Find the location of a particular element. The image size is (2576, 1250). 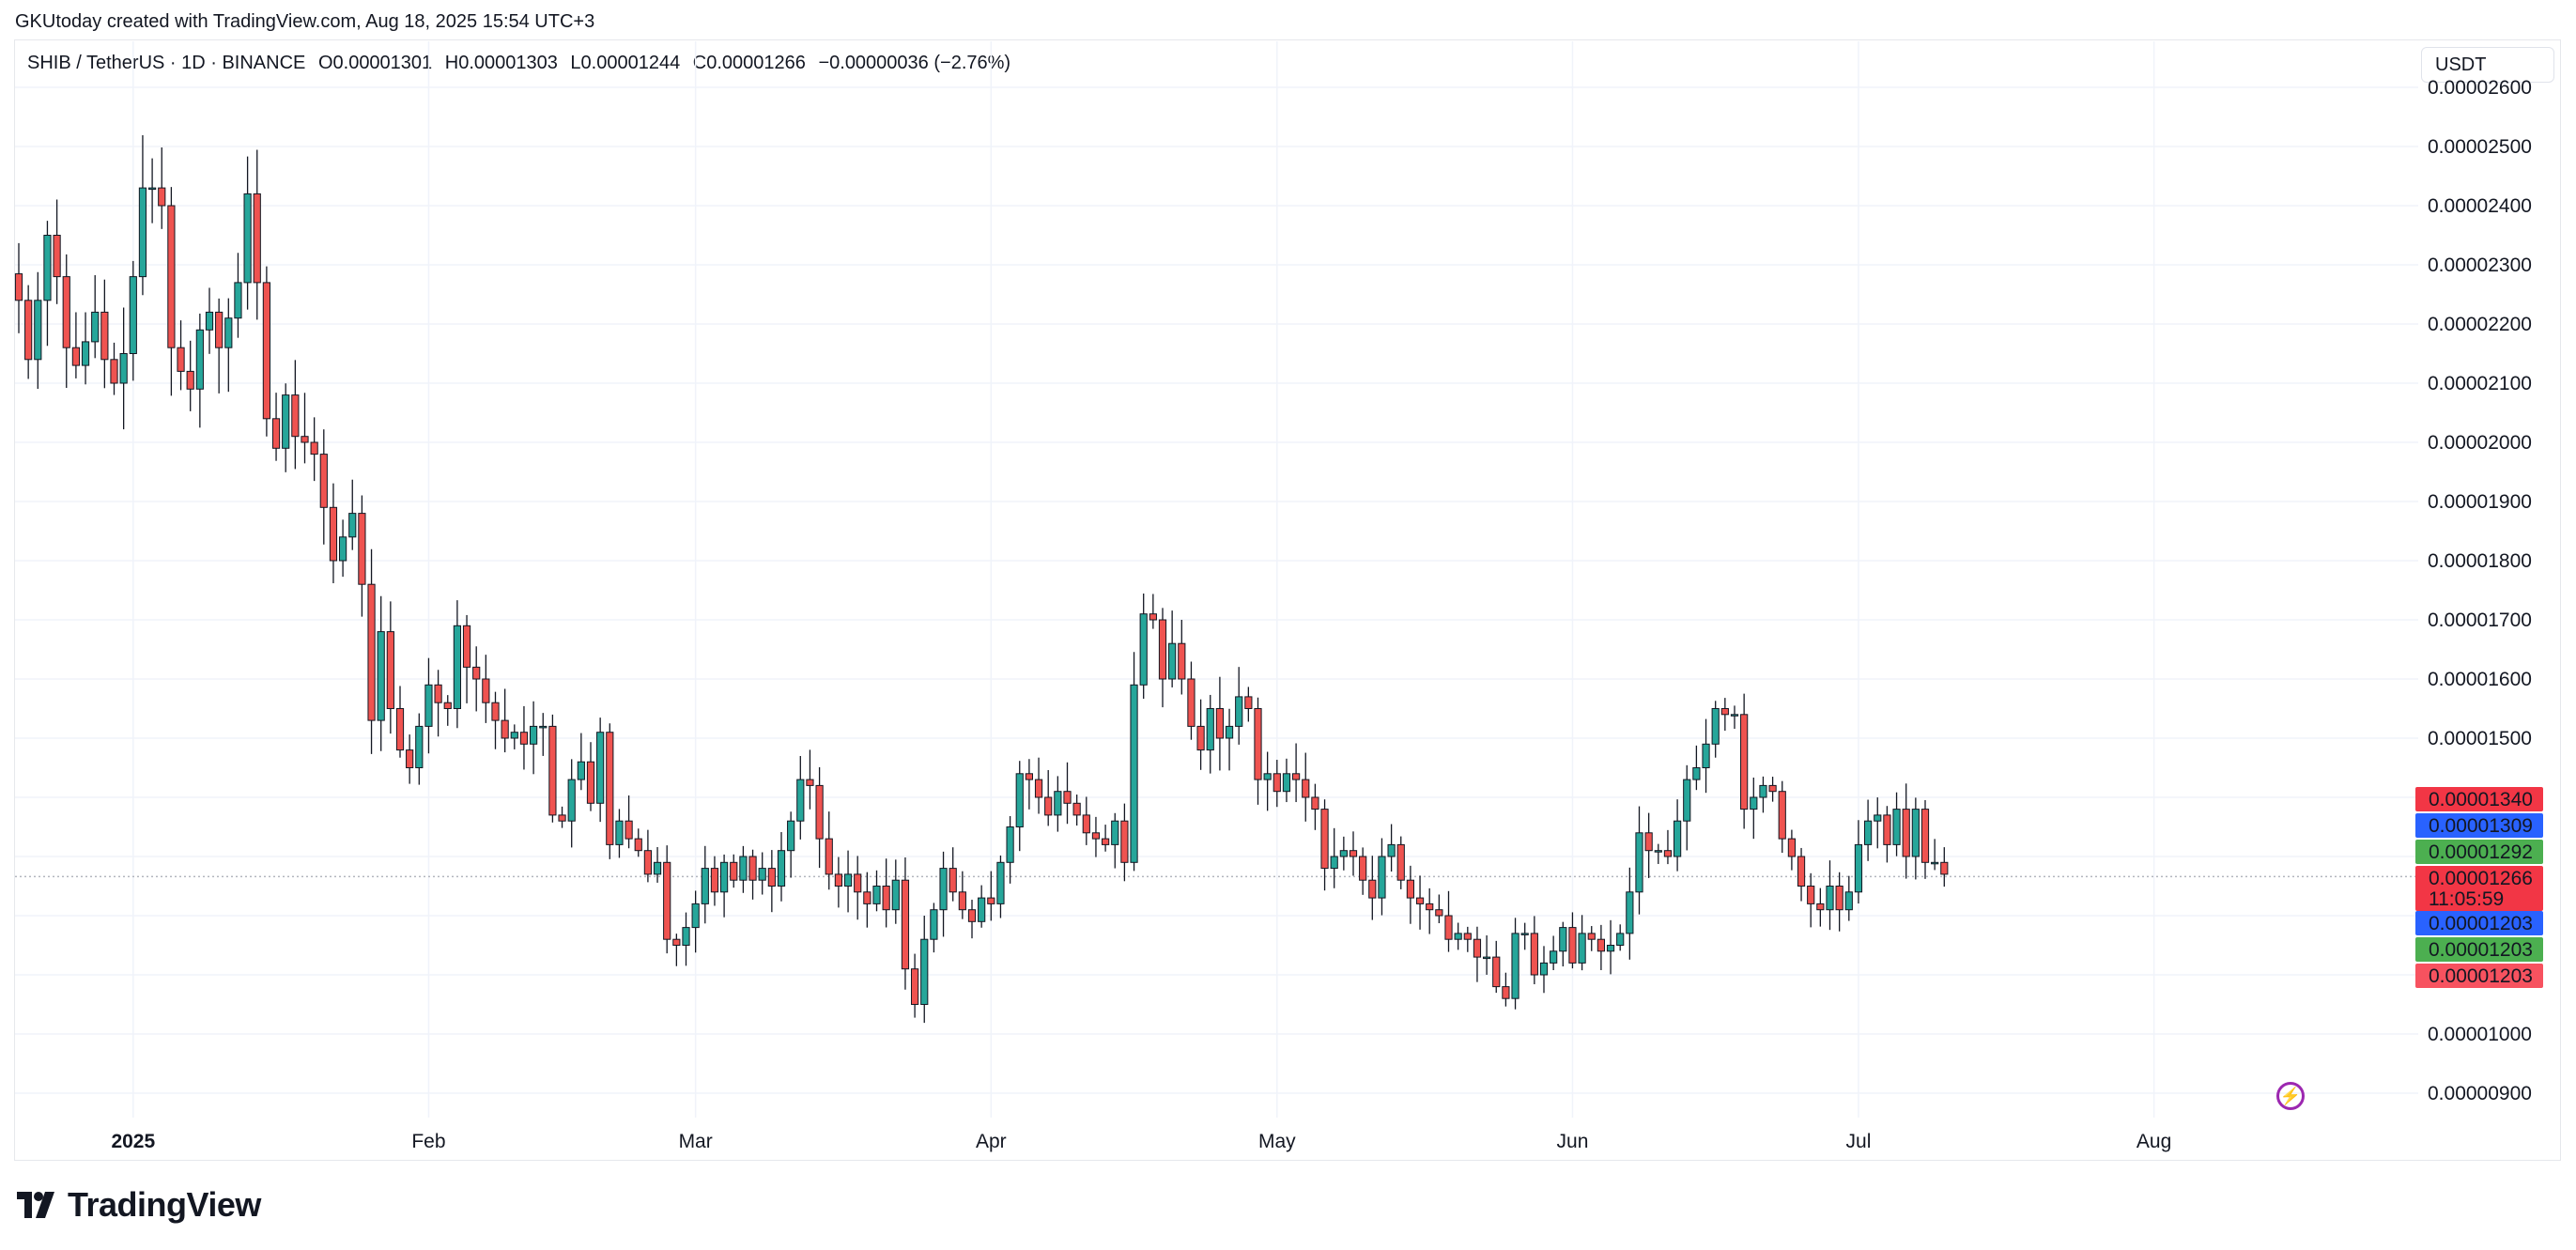

close-value: C0.00001266 is located at coordinates (749, 63).